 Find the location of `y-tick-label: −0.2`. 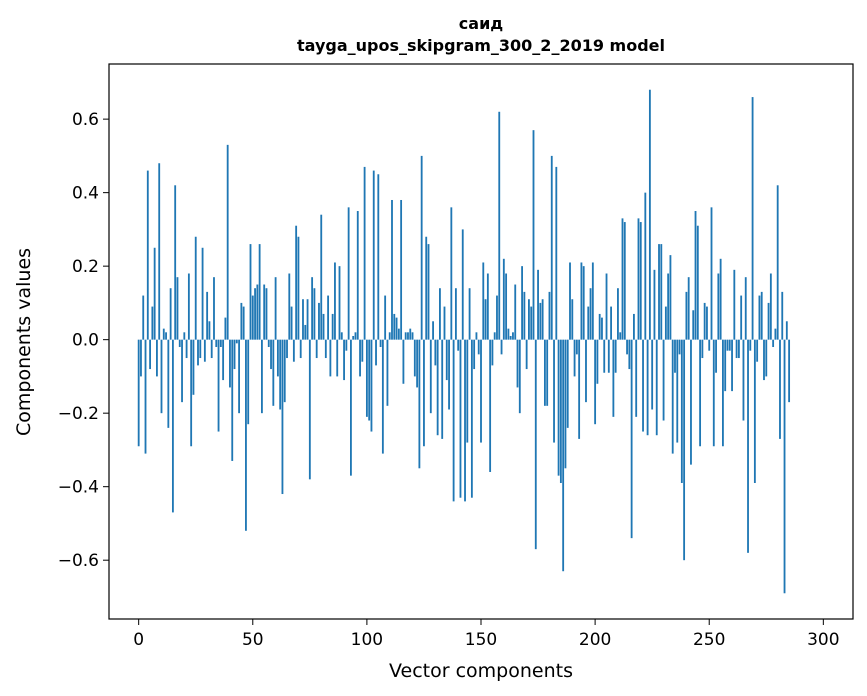

y-tick-label: −0.2 is located at coordinates (78, 414).